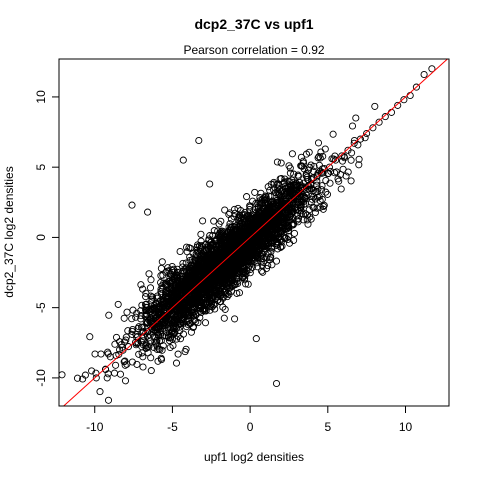 The height and width of the screenshot is (480, 480). What do you see at coordinates (253, 50) in the screenshot?
I see `chart-subtitle: Pearson correlation = 0.92` at bounding box center [253, 50].